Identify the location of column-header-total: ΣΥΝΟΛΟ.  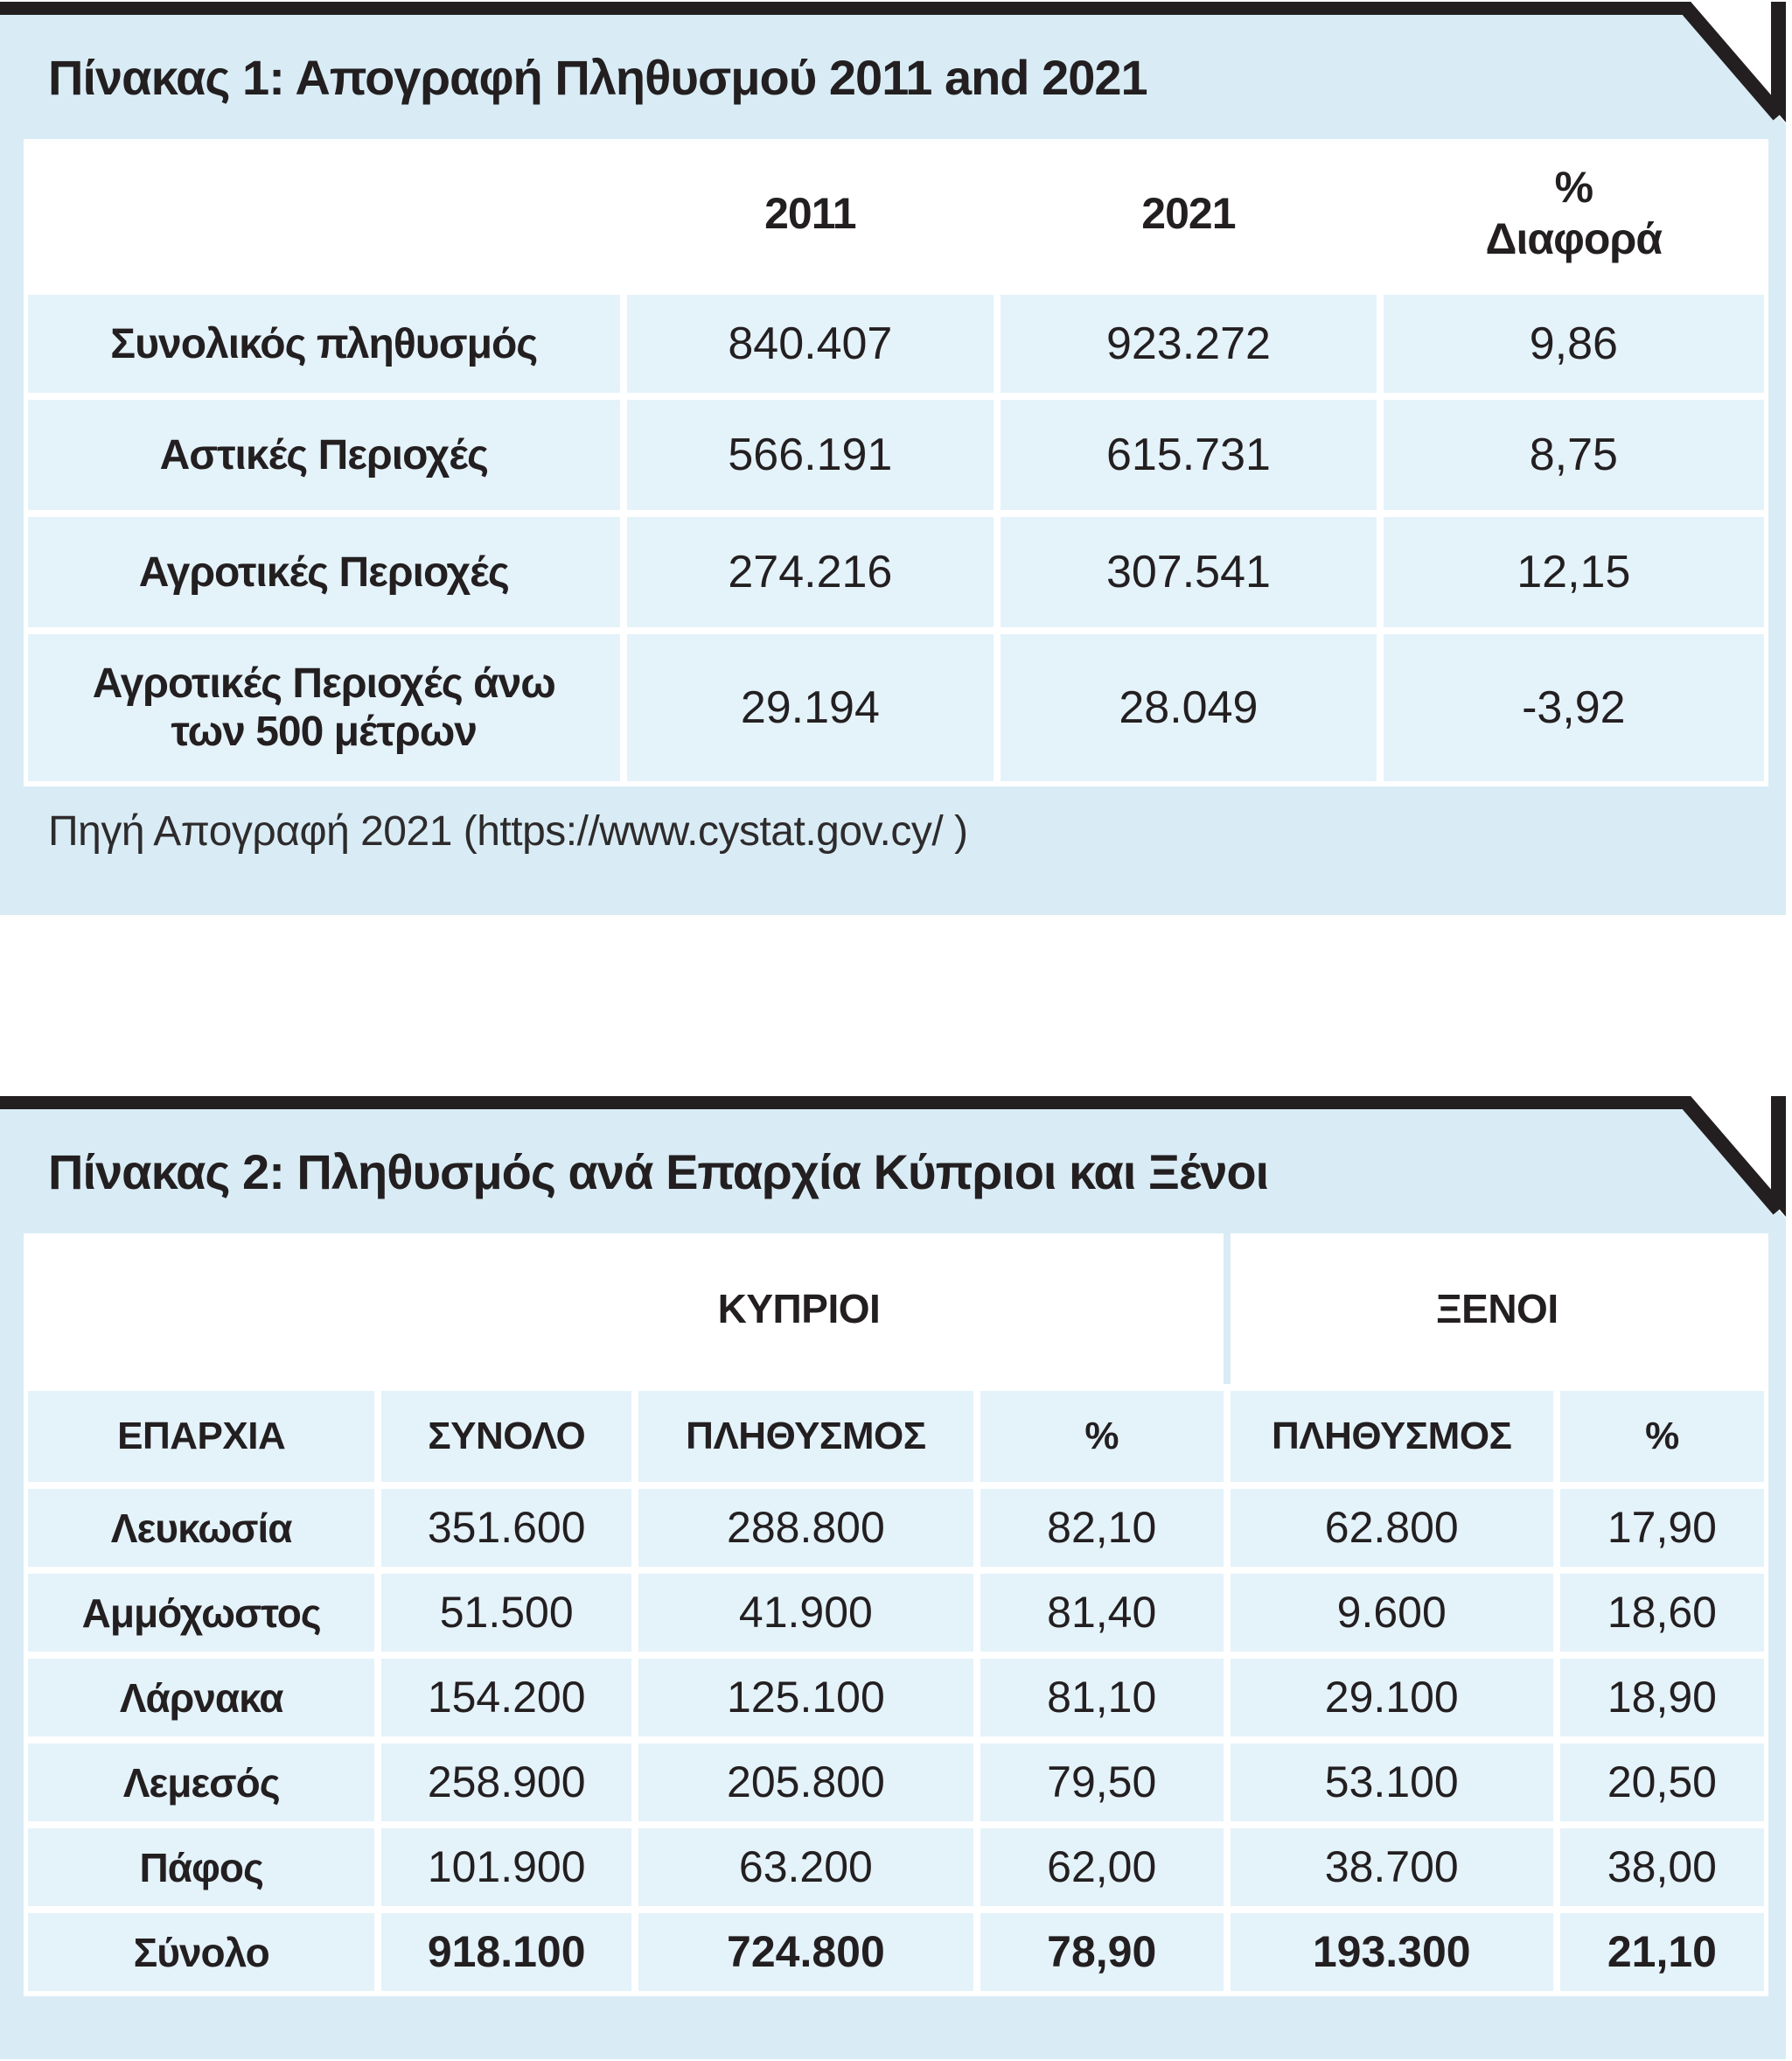
(506, 1437).